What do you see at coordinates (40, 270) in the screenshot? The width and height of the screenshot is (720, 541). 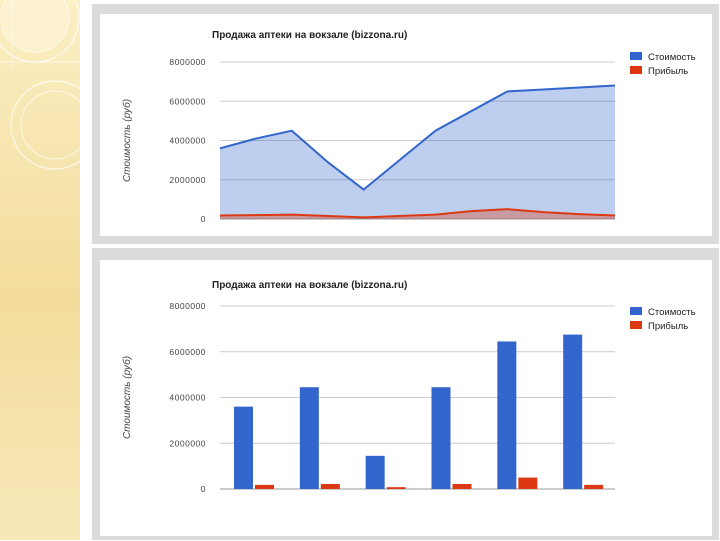 I see `decorative-side-band` at bounding box center [40, 270].